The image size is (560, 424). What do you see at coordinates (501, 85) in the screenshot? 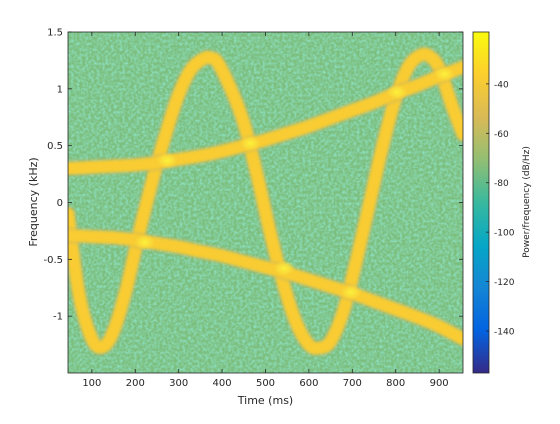
I see `colorbar-tick-label: -40` at bounding box center [501, 85].